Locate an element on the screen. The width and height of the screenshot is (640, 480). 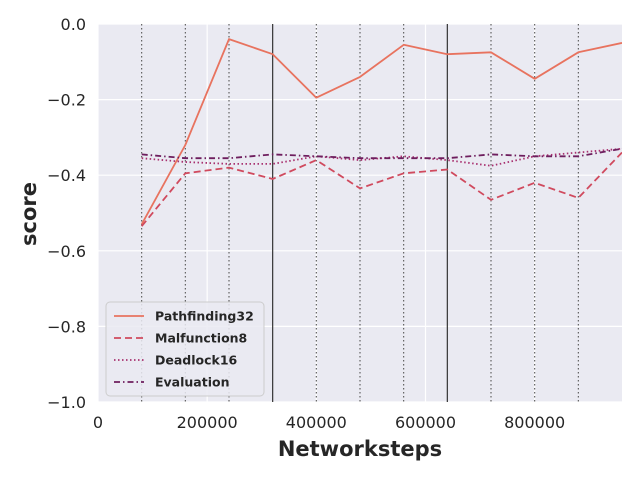
legend-box is located at coordinates (185, 349).